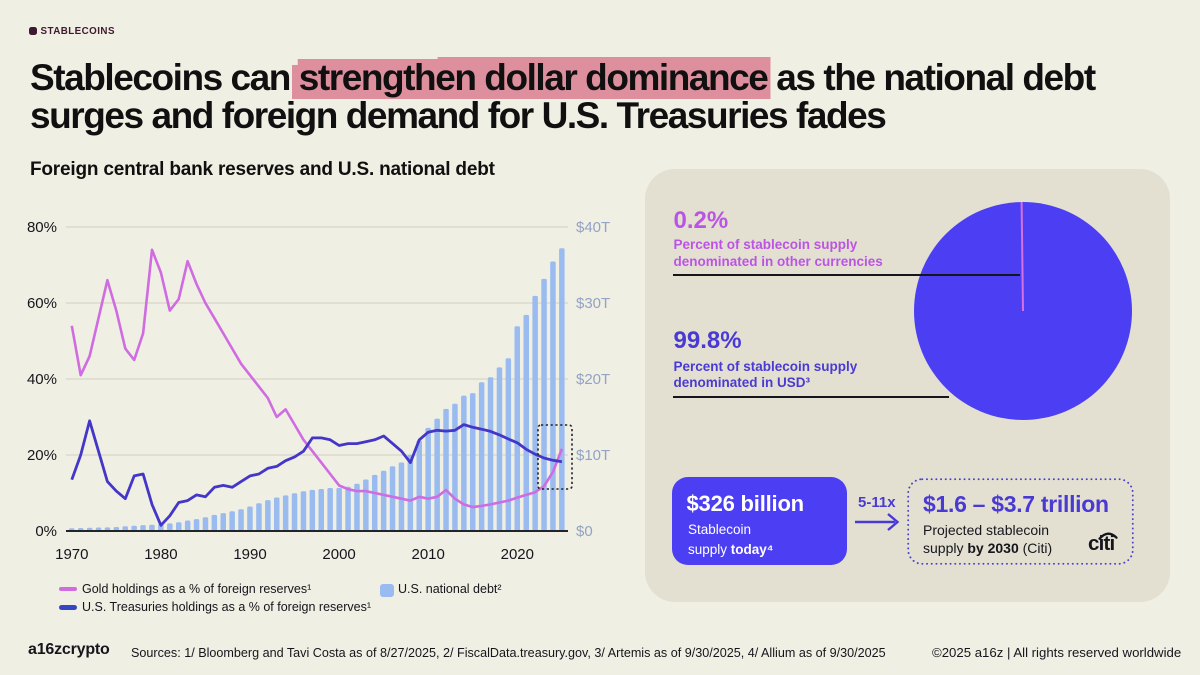 Image resolution: width=1200 pixels, height=675 pixels. I want to click on svg-text: citi, so click(1101, 543).